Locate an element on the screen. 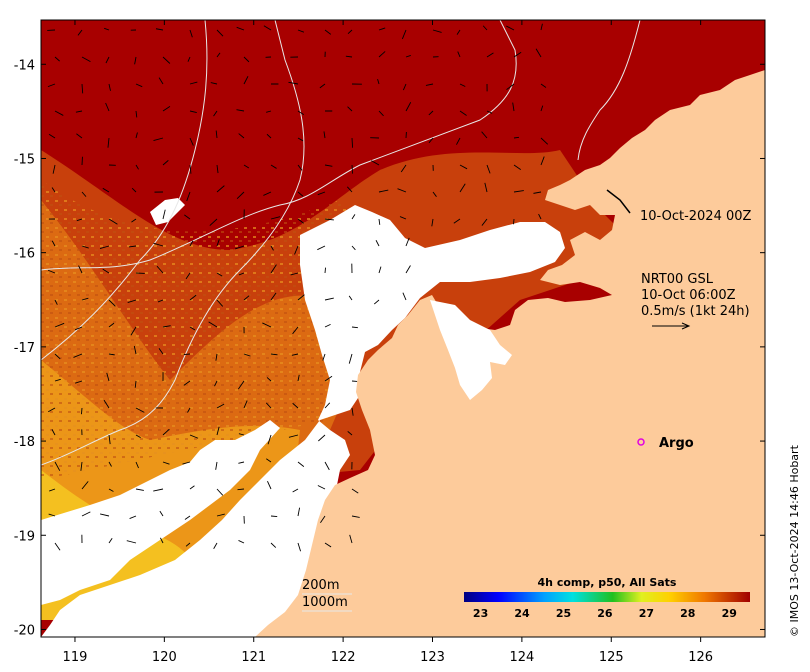 The image size is (810, 672). lat-tick-label: -18 is located at coordinates (24, 442).